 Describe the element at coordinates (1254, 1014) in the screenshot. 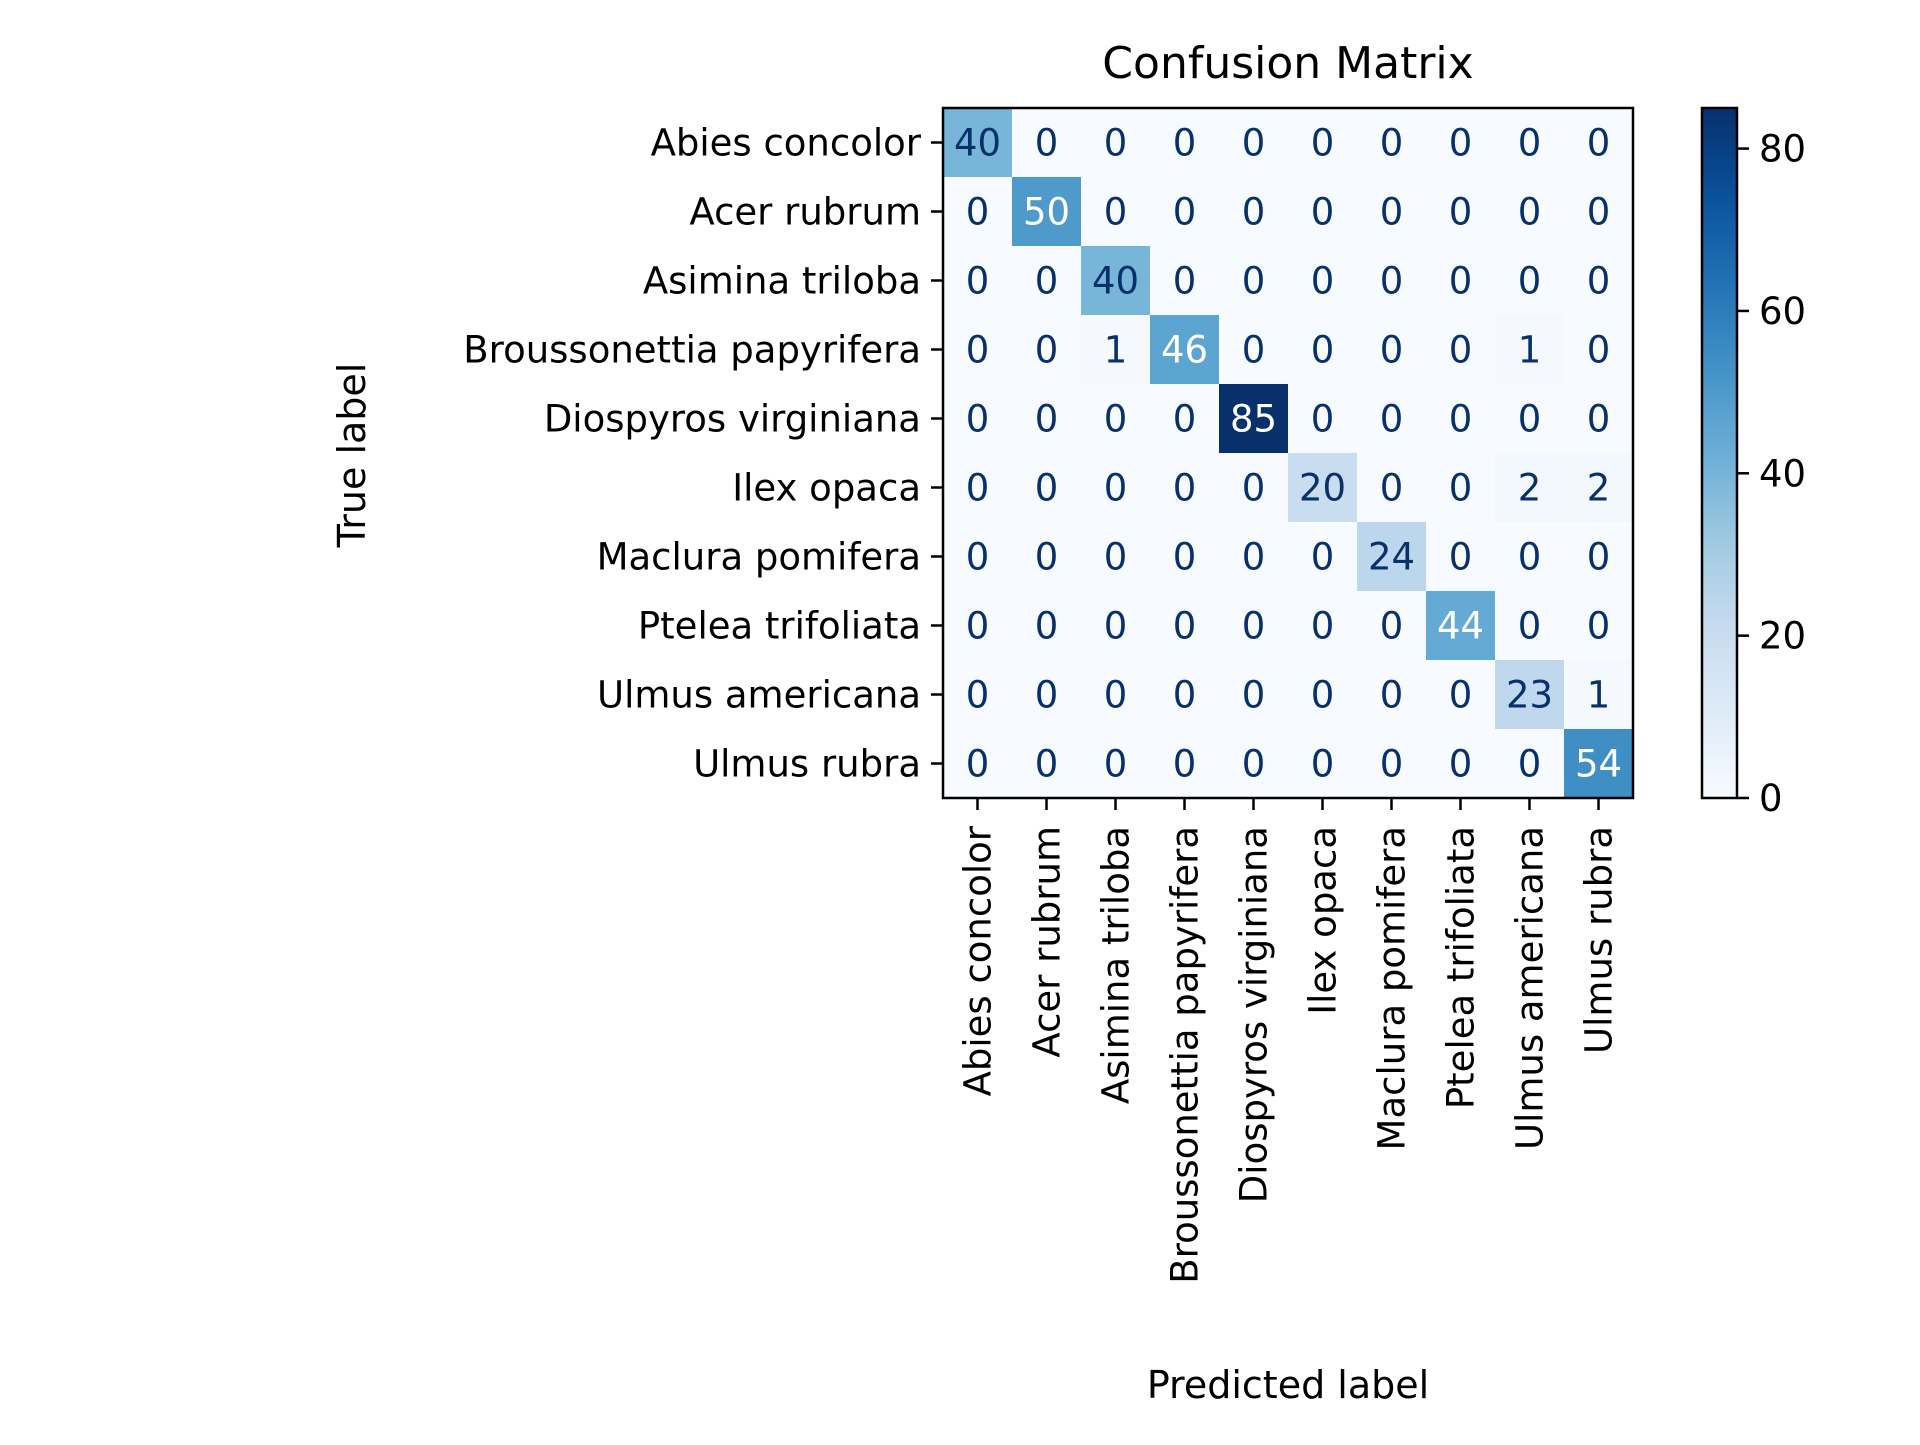

I see `x-tick-label: Diospyros virginiana` at that location.